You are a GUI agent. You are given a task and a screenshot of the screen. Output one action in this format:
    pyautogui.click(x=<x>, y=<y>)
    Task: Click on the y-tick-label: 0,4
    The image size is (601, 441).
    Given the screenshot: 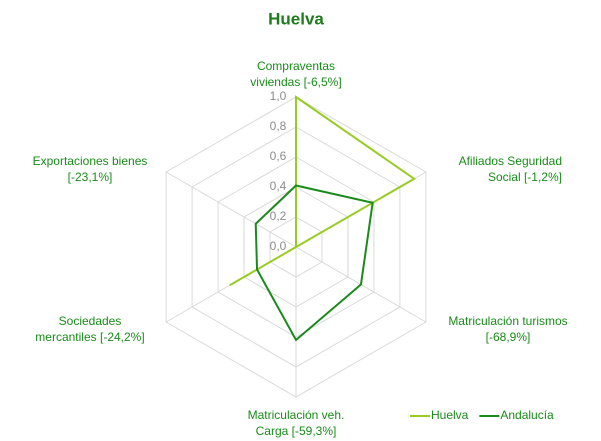 What is the action you would take?
    pyautogui.click(x=278, y=186)
    